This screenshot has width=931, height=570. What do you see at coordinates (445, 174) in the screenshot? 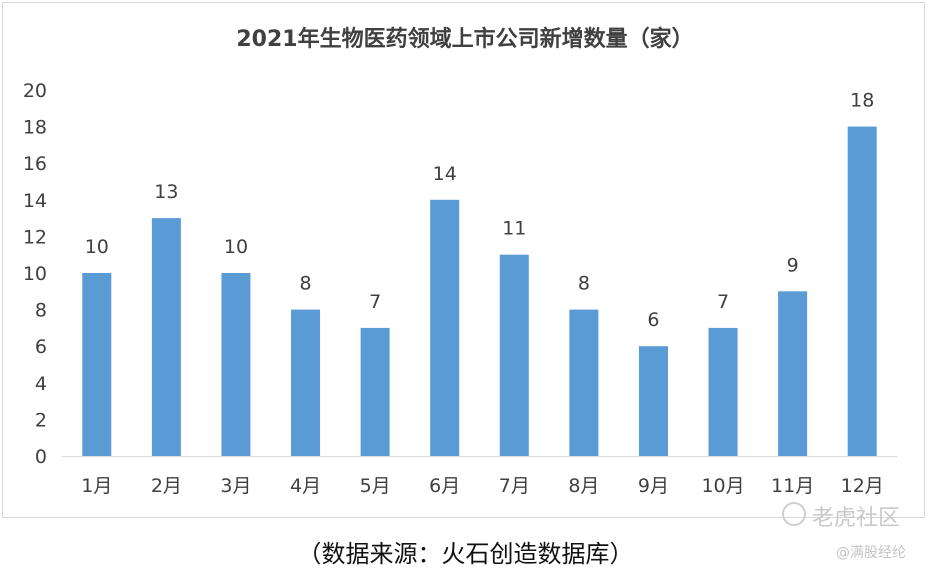
I see `data-label: 14` at bounding box center [445, 174].